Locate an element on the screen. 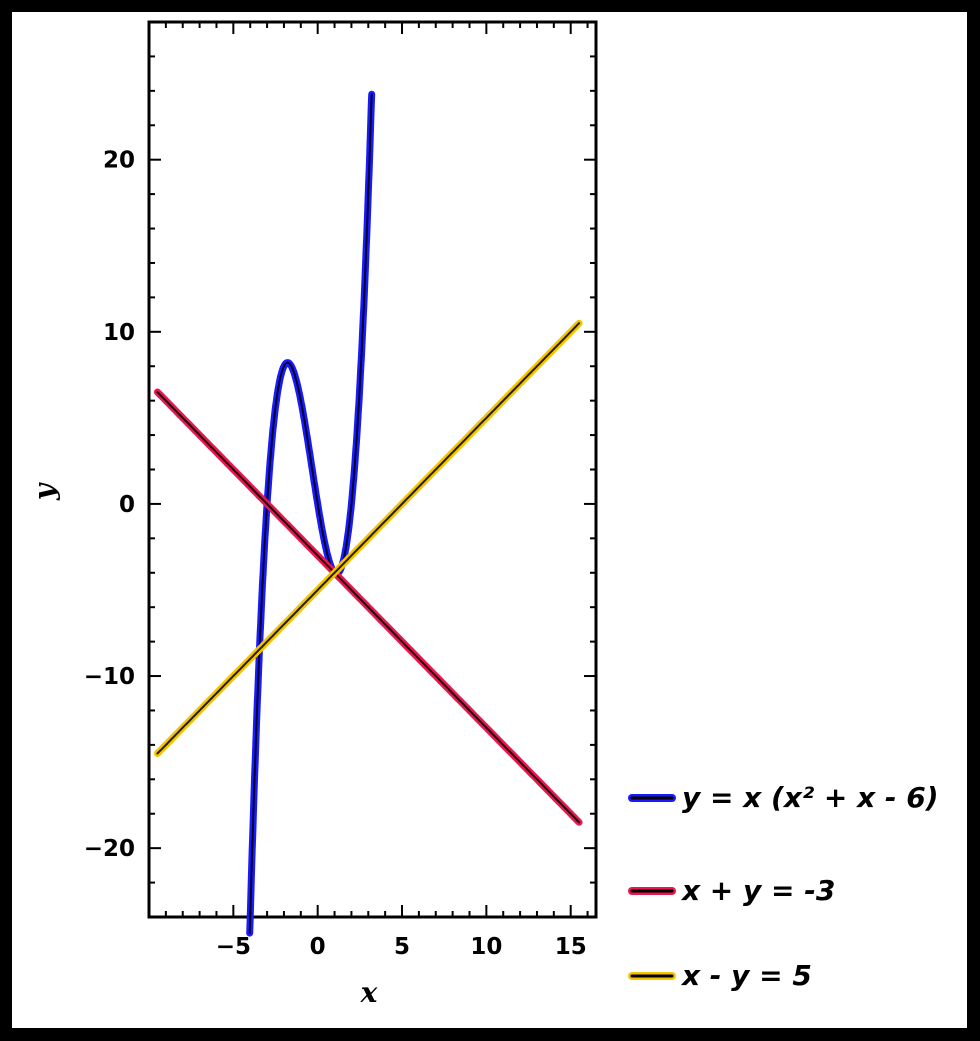 This screenshot has height=1041, width=980. x-tick-label: 5 is located at coordinates (402, 947).